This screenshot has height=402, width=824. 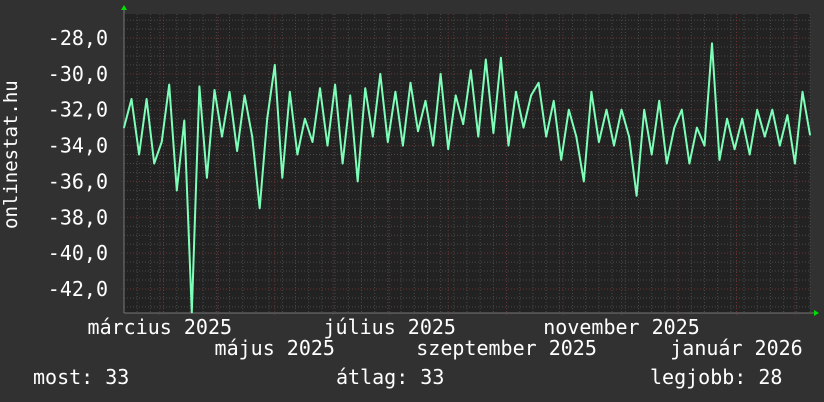 What do you see at coordinates (78, 74) in the screenshot?
I see `y-tick-label: -30,0` at bounding box center [78, 74].